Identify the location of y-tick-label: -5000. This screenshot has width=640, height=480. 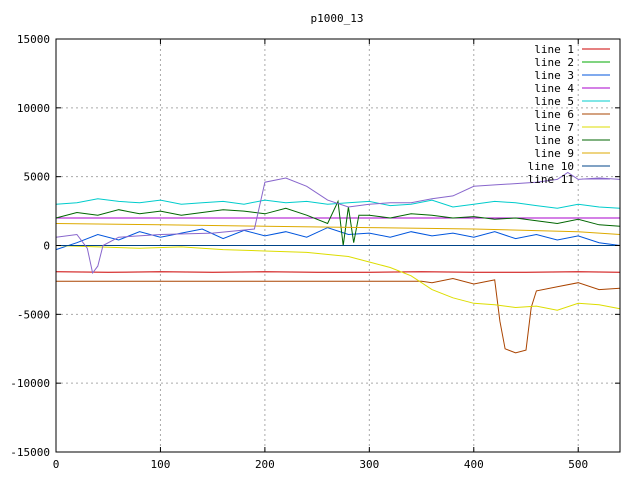
(33, 314).